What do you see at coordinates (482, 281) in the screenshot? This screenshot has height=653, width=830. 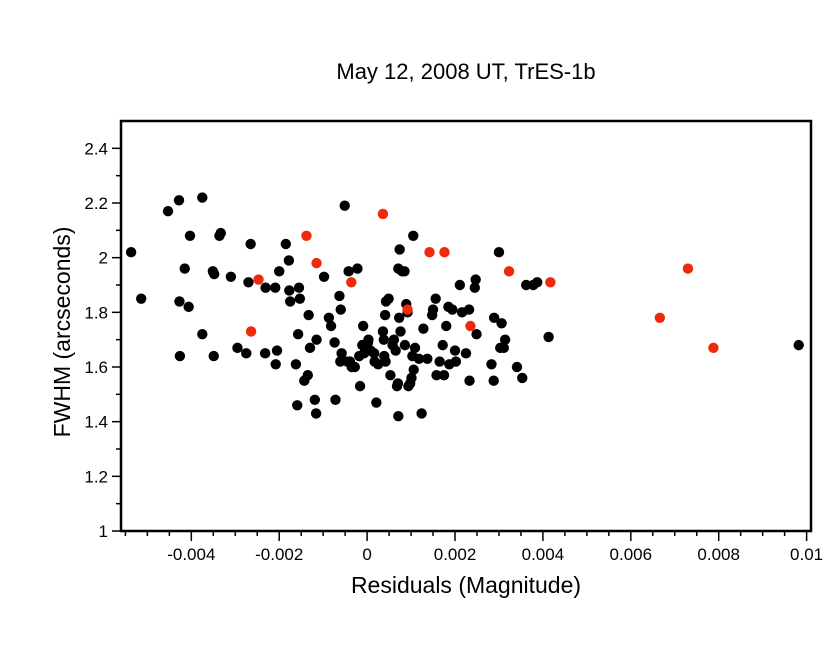 I see `series-1-points` at bounding box center [482, 281].